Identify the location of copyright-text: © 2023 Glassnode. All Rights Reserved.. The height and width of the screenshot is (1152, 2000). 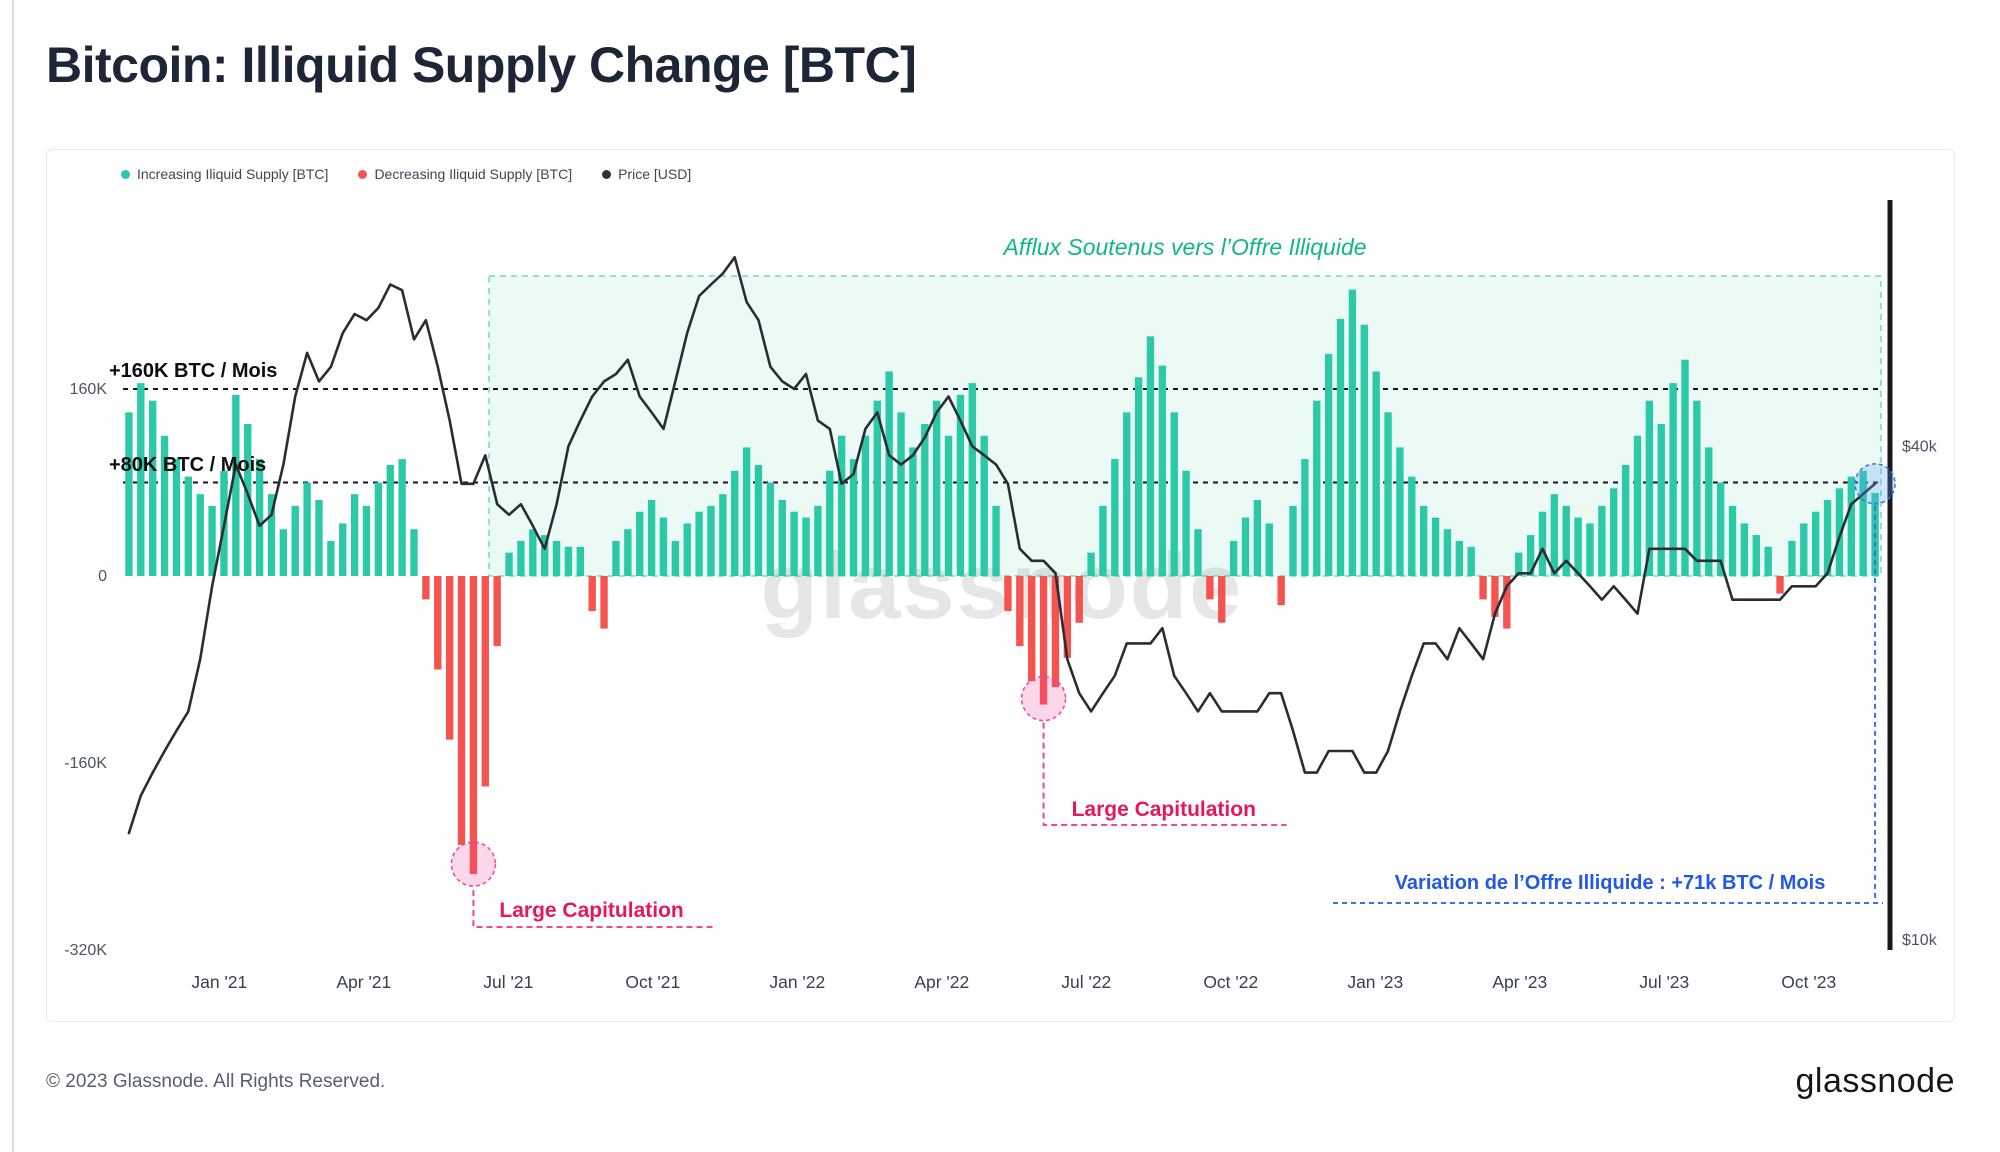
(216, 1081).